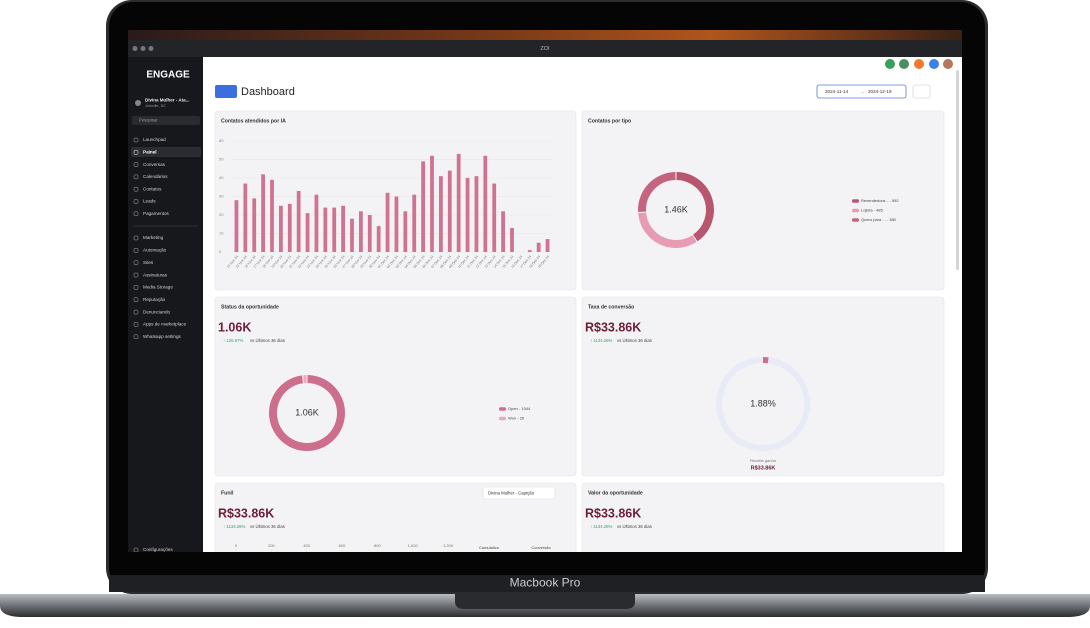 The height and width of the screenshot is (628, 1090). What do you see at coordinates (165, 324) in the screenshot?
I see `menu-item: Apps de marketplace` at bounding box center [165, 324].